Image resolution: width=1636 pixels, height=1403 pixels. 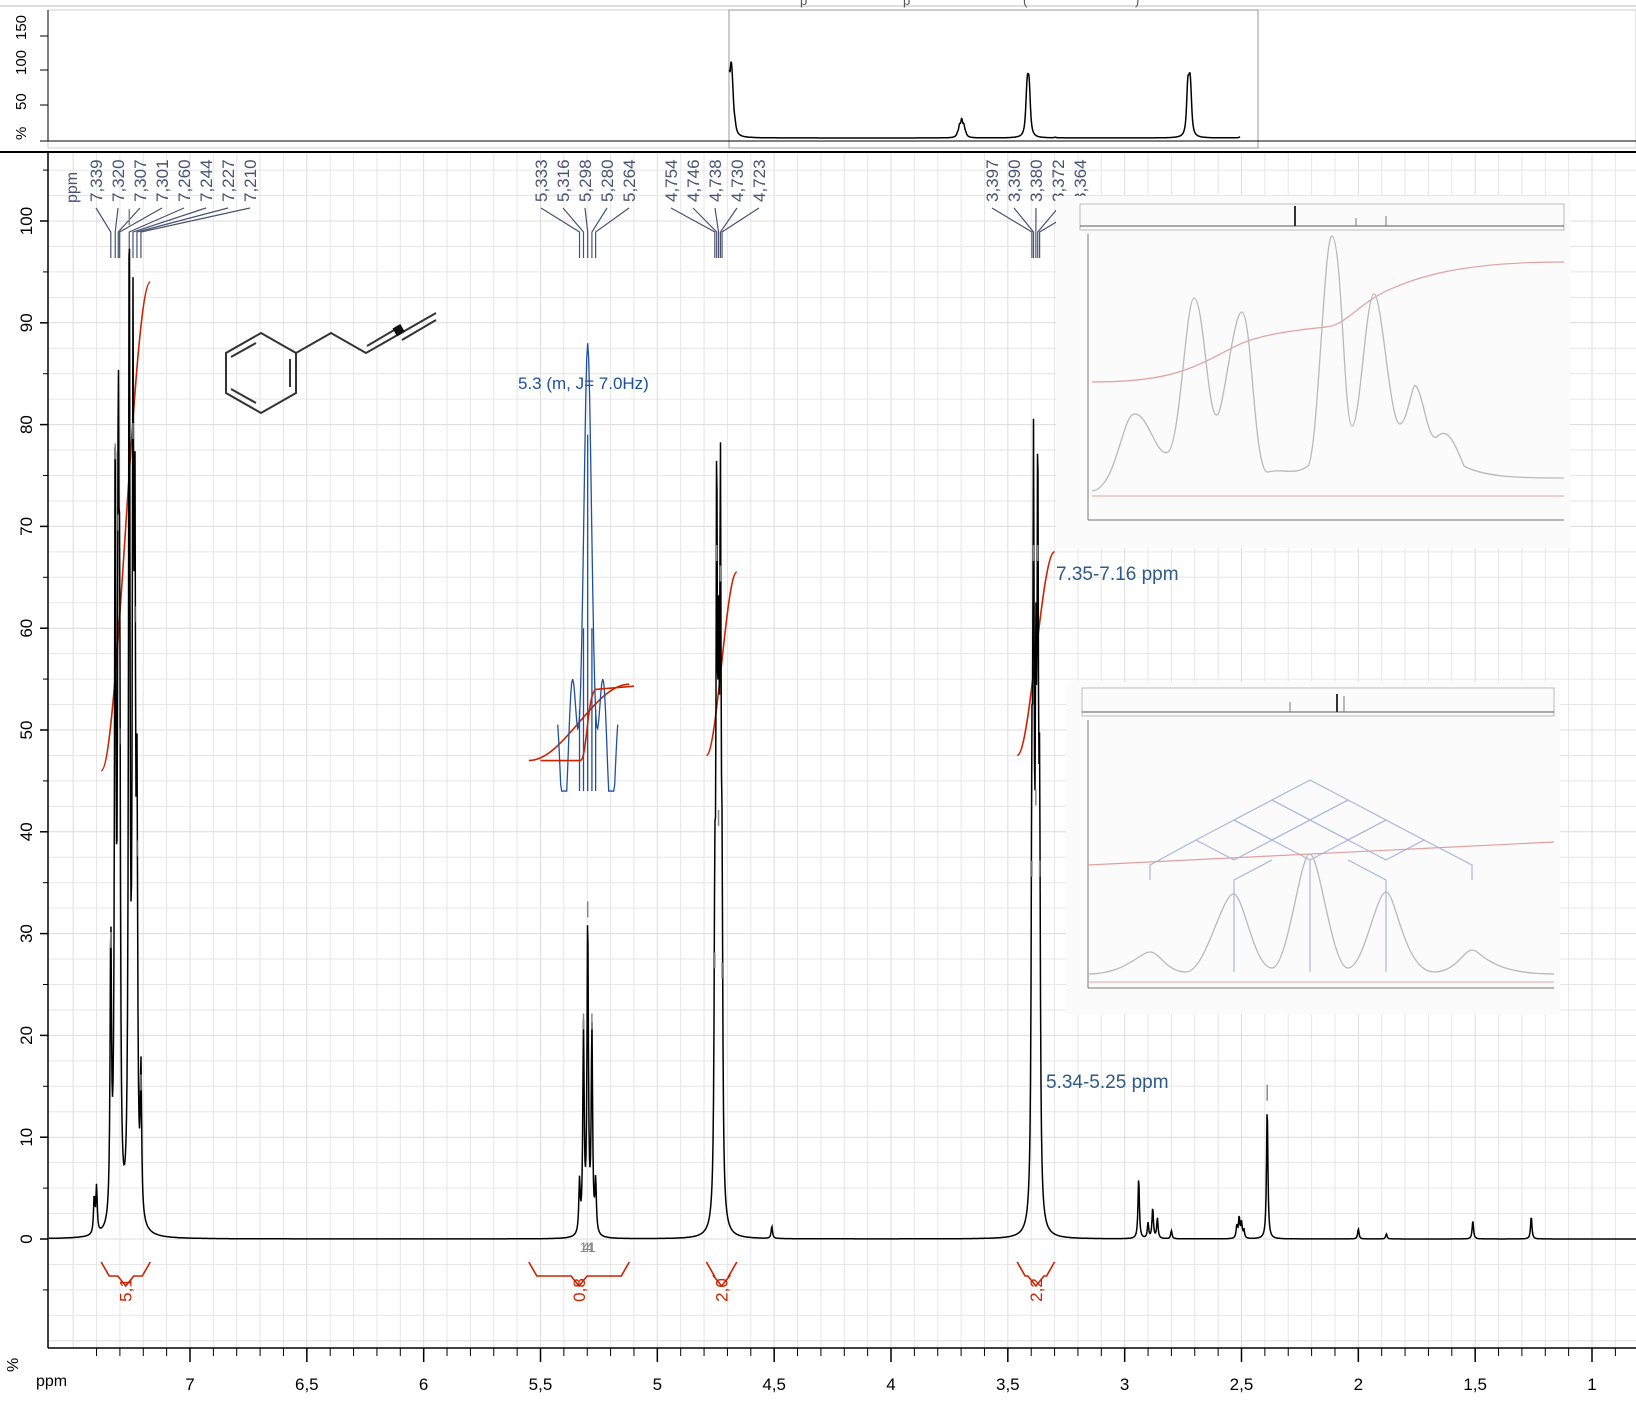 I want to click on peak-label: 7,339, so click(x=96, y=180).